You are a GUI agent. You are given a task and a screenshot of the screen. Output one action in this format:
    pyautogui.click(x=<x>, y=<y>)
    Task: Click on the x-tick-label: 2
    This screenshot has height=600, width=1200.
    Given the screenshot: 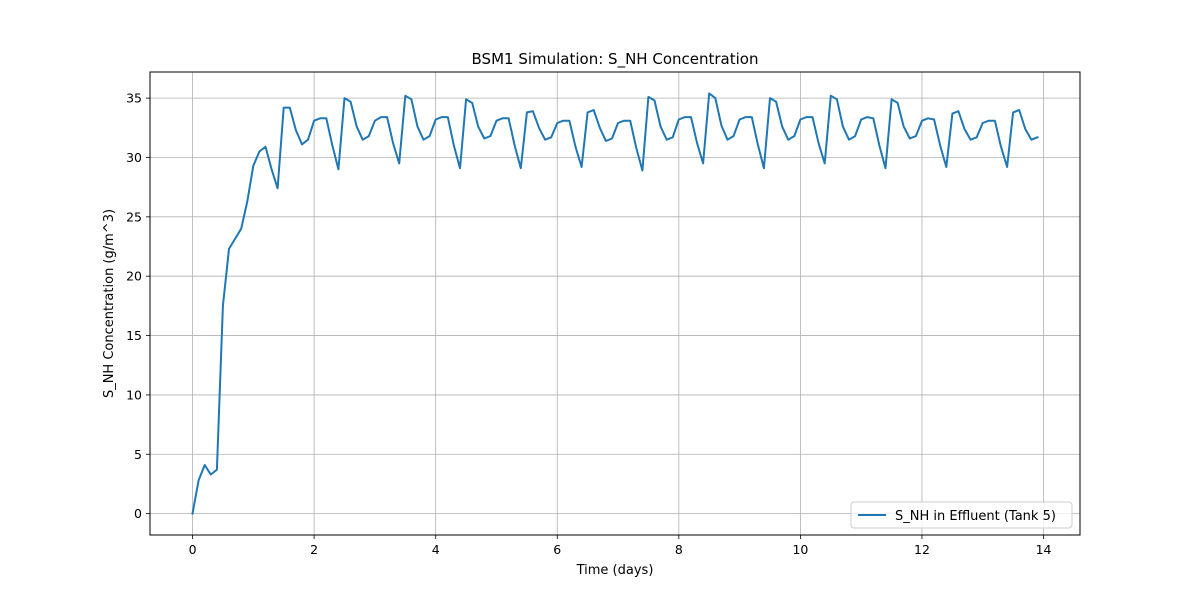 What is the action you would take?
    pyautogui.click(x=314, y=549)
    